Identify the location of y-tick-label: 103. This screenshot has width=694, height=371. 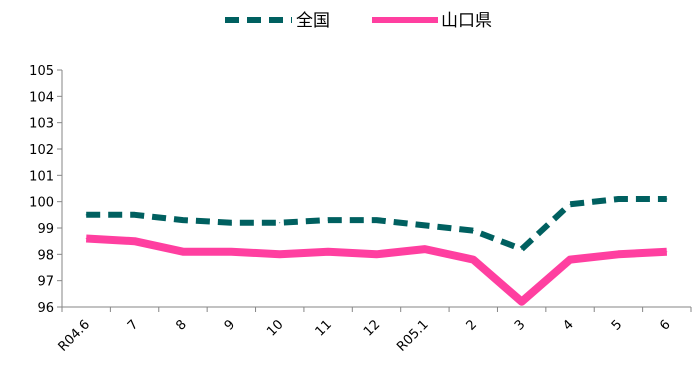
(41, 124).